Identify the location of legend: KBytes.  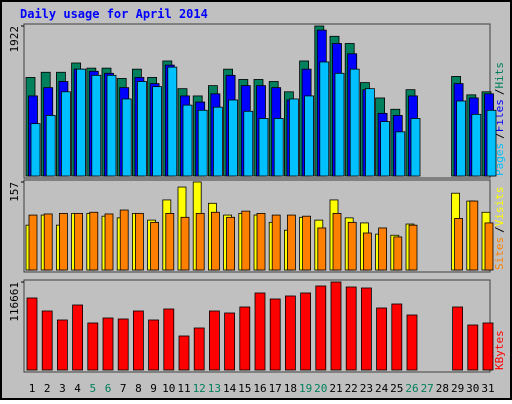
(499, 350).